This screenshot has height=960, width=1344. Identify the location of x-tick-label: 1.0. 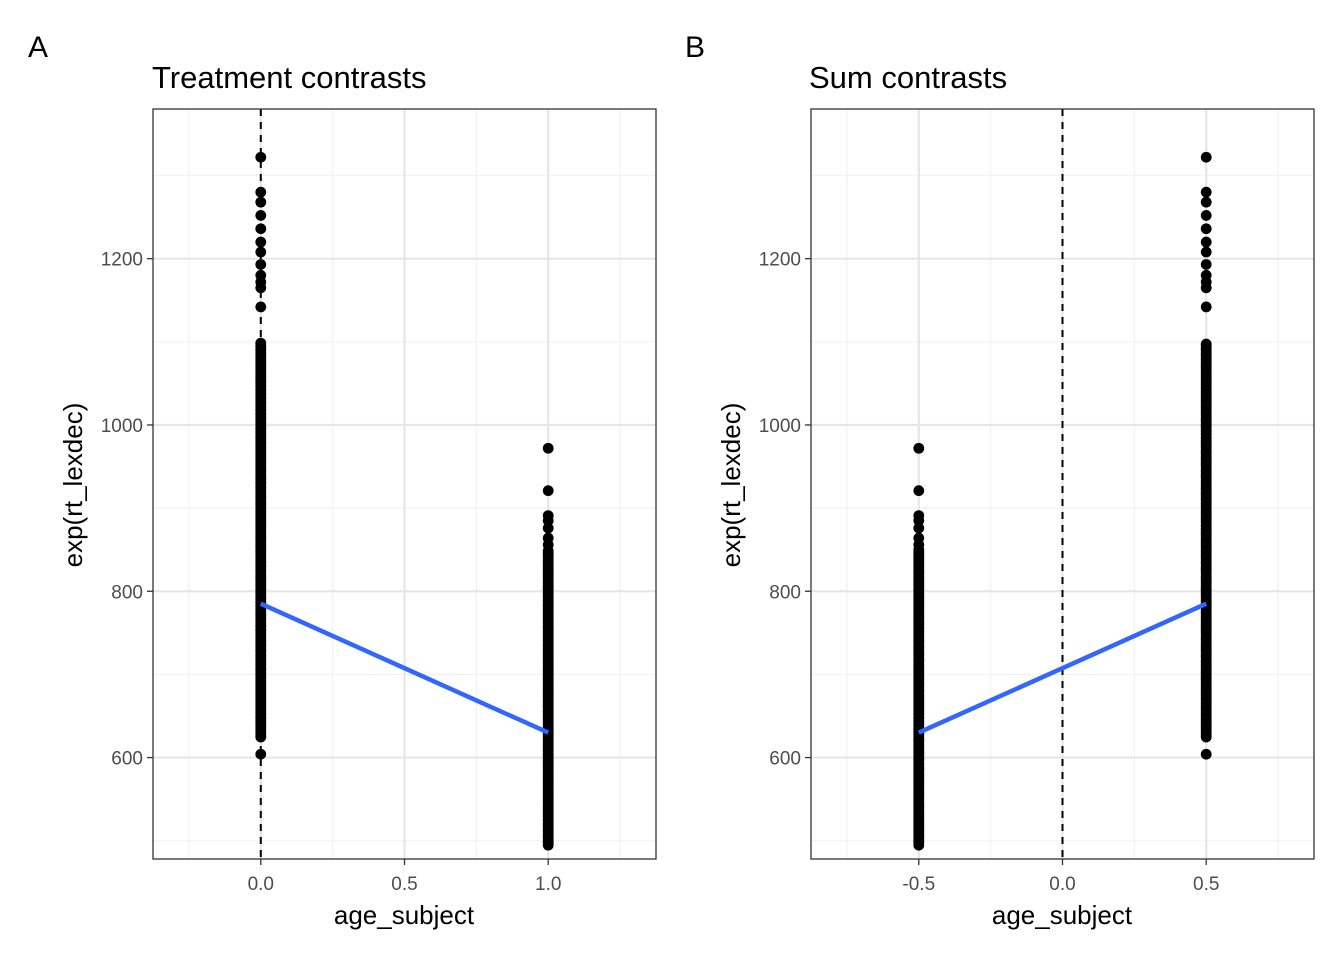
(548, 884).